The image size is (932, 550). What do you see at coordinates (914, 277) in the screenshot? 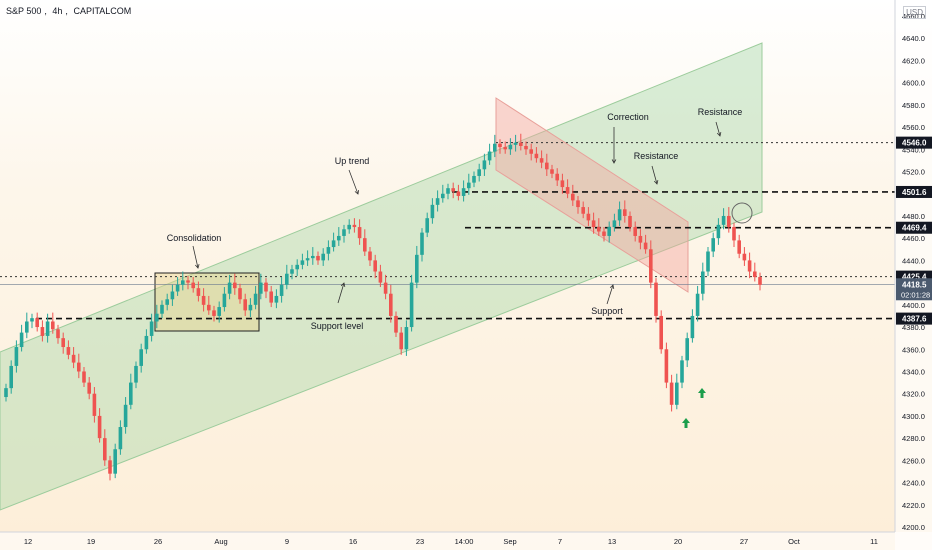
I see `price-tag-value: 4425.4` at bounding box center [914, 277].